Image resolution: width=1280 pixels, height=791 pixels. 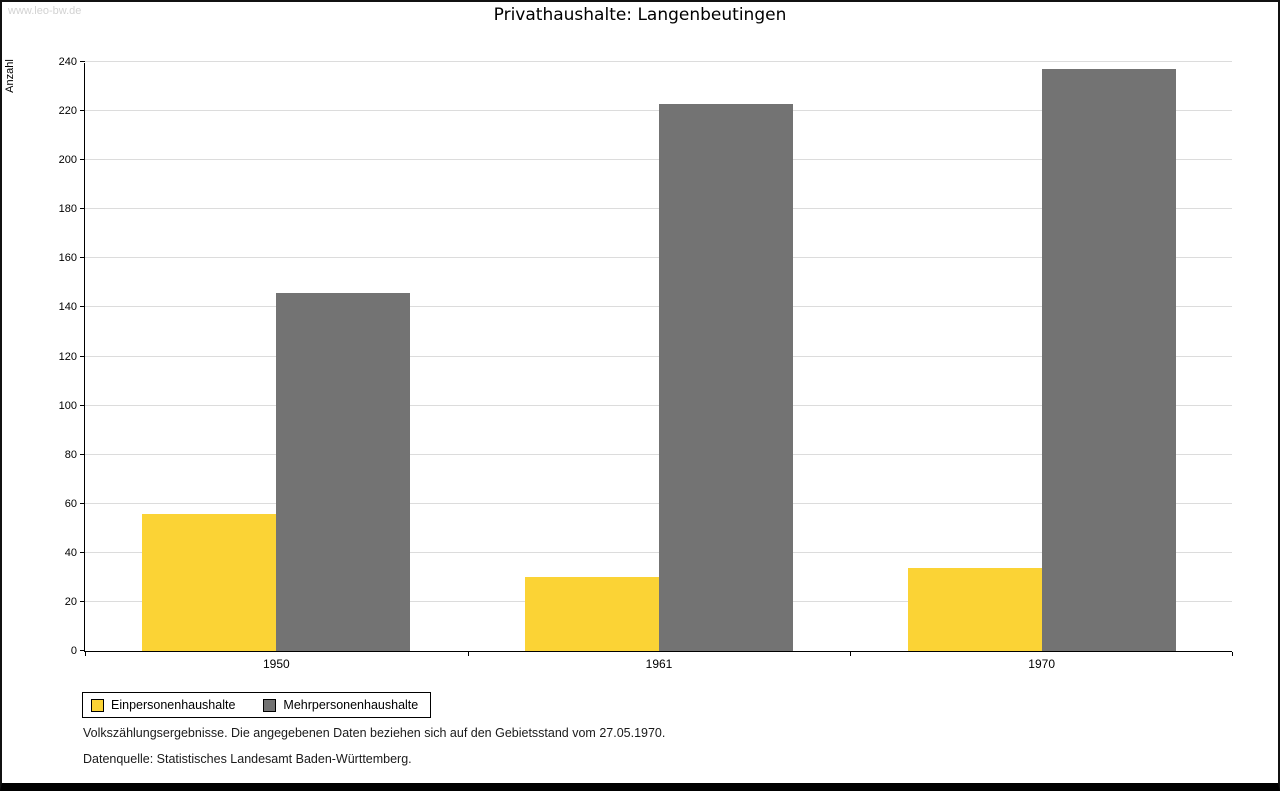 What do you see at coordinates (70, 454) in the screenshot?
I see `y-tick-label: 80` at bounding box center [70, 454].